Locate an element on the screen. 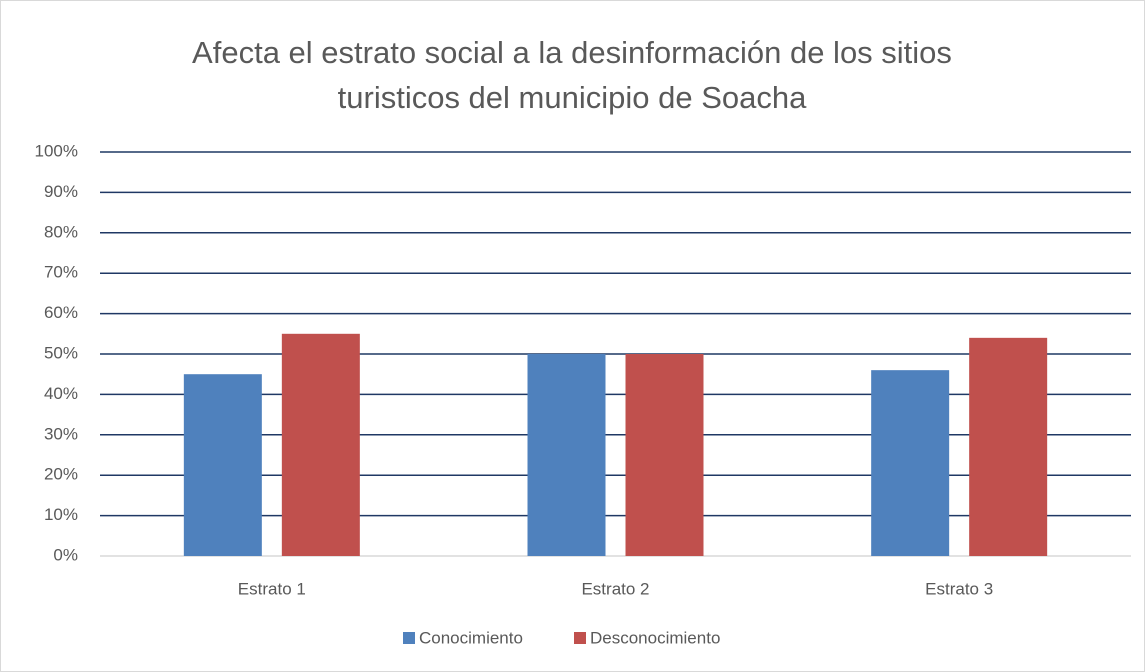  legend-label: Desconocimiento is located at coordinates (655, 637).